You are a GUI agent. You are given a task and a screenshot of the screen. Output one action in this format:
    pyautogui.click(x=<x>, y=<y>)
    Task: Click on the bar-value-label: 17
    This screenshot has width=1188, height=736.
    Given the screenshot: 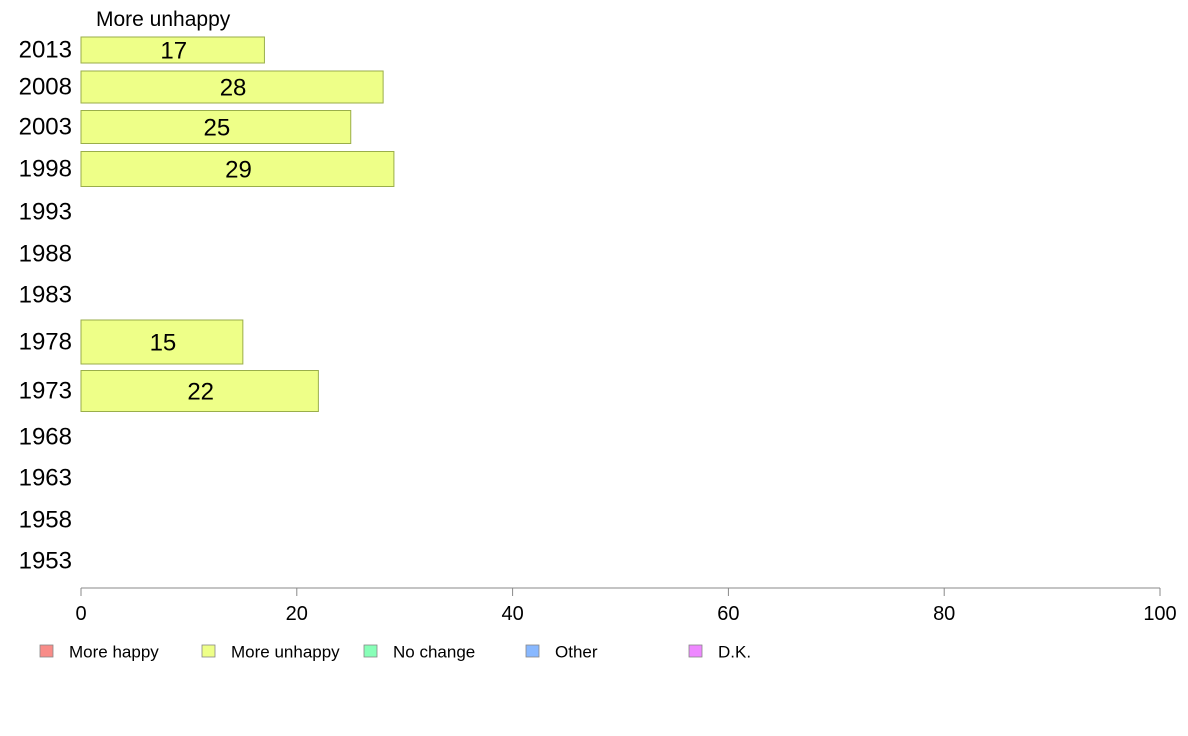 What is the action you would take?
    pyautogui.click(x=173, y=51)
    